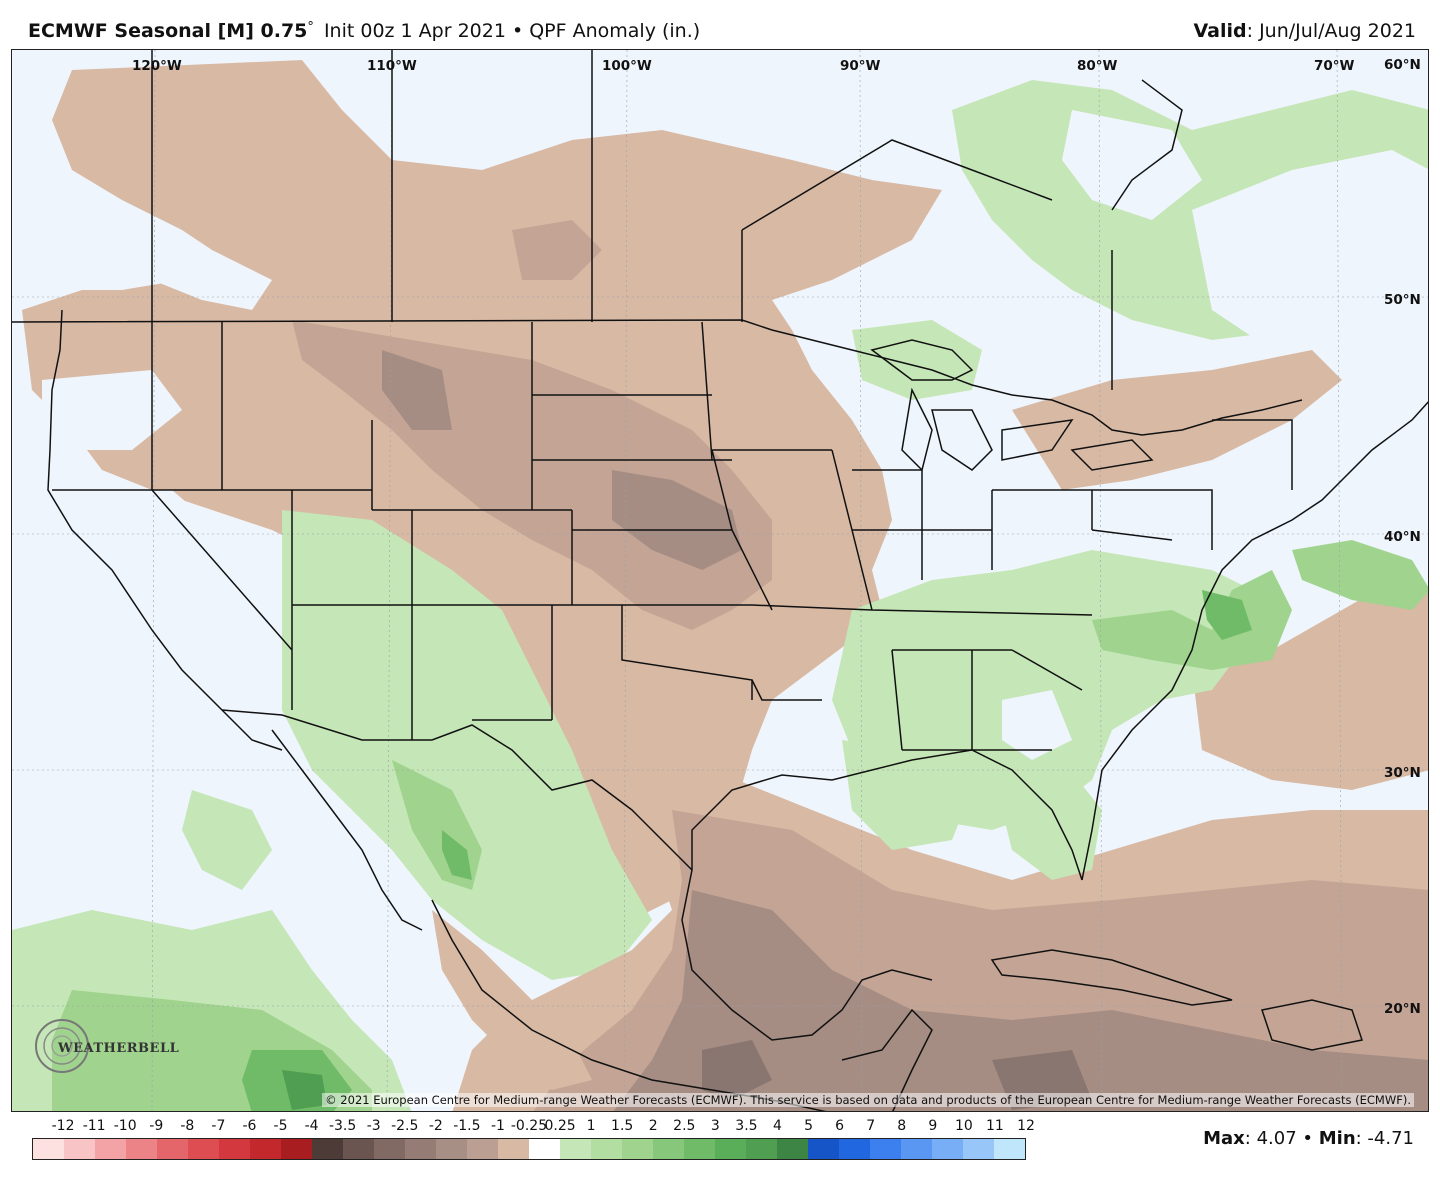 The height and width of the screenshot is (1182, 1440). I want to click on great-lakes, so click(1012, 405).